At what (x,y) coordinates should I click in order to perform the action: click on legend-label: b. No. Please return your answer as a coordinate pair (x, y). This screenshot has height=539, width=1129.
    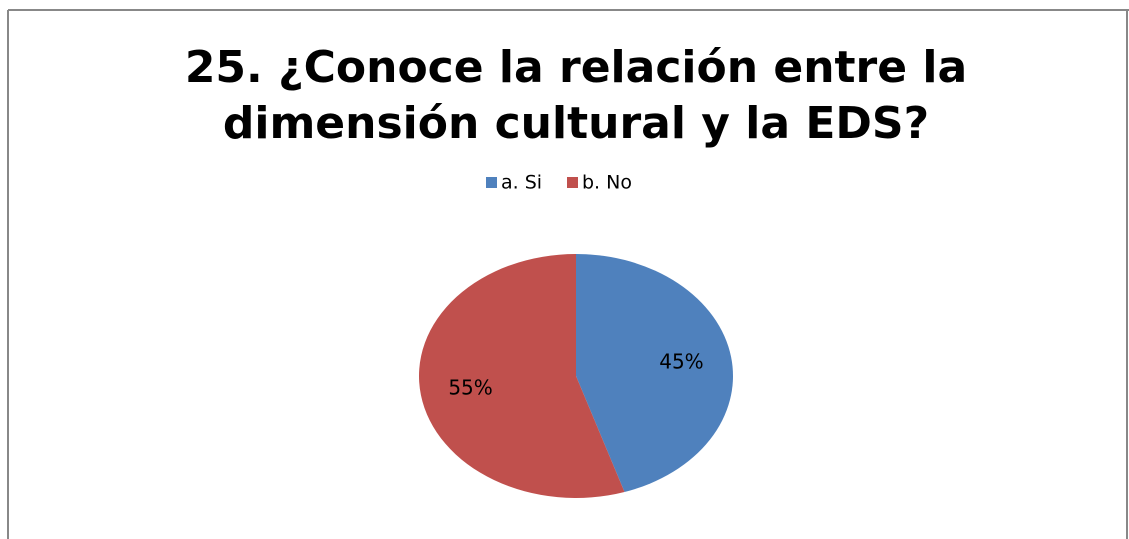
    Looking at the image, I should click on (607, 183).